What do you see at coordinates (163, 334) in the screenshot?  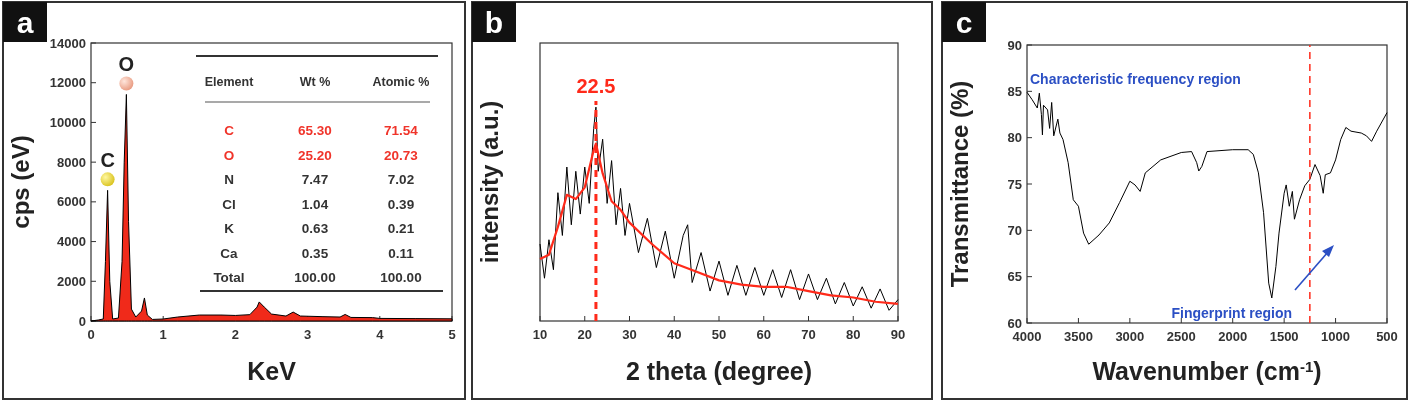 I see `x-tick-label: 1` at bounding box center [163, 334].